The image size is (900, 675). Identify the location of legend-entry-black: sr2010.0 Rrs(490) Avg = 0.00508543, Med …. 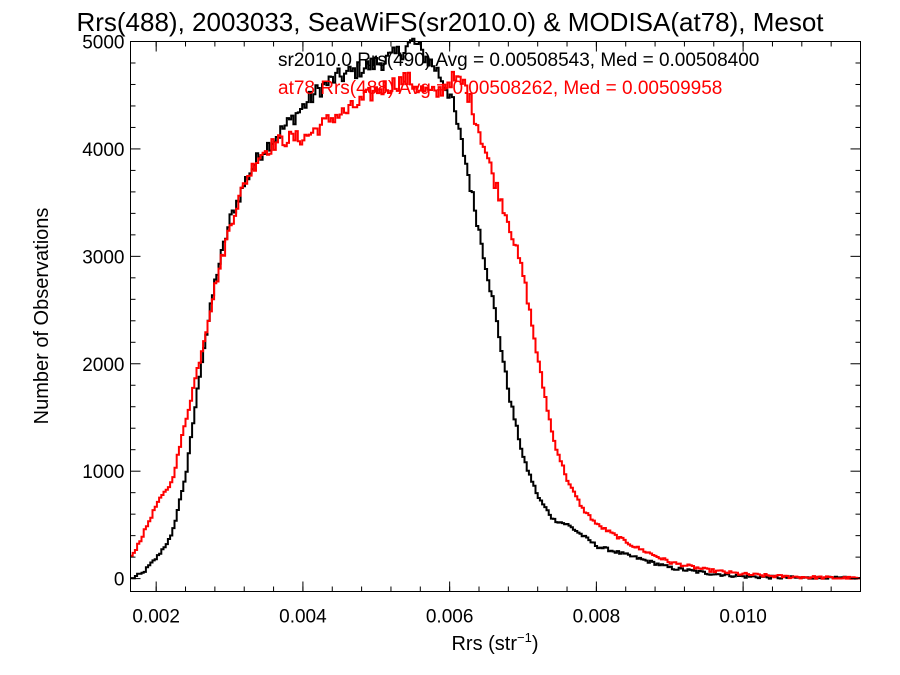
(518, 60).